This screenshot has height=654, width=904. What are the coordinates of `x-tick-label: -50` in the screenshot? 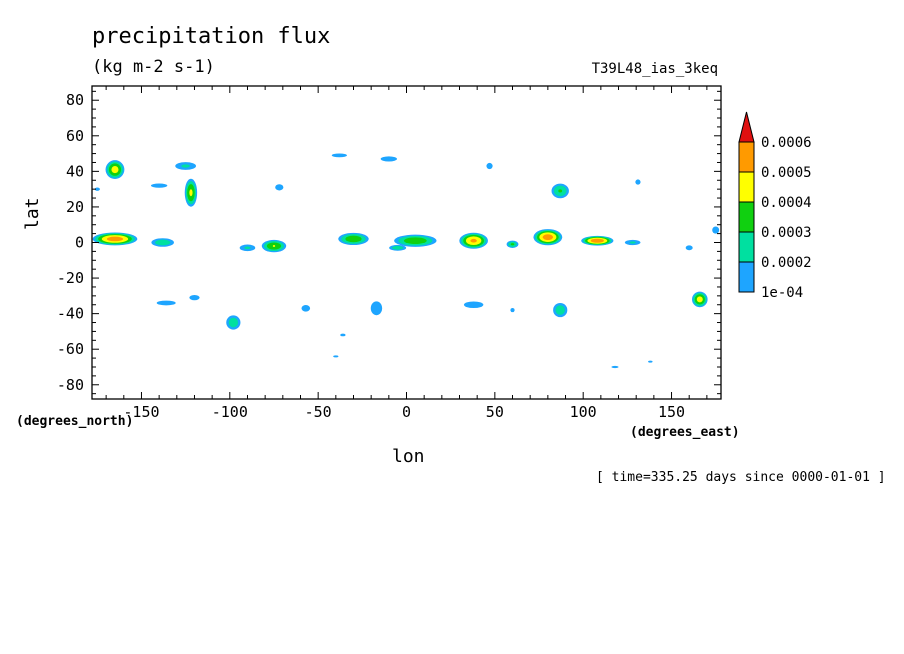 It's located at (318, 412).